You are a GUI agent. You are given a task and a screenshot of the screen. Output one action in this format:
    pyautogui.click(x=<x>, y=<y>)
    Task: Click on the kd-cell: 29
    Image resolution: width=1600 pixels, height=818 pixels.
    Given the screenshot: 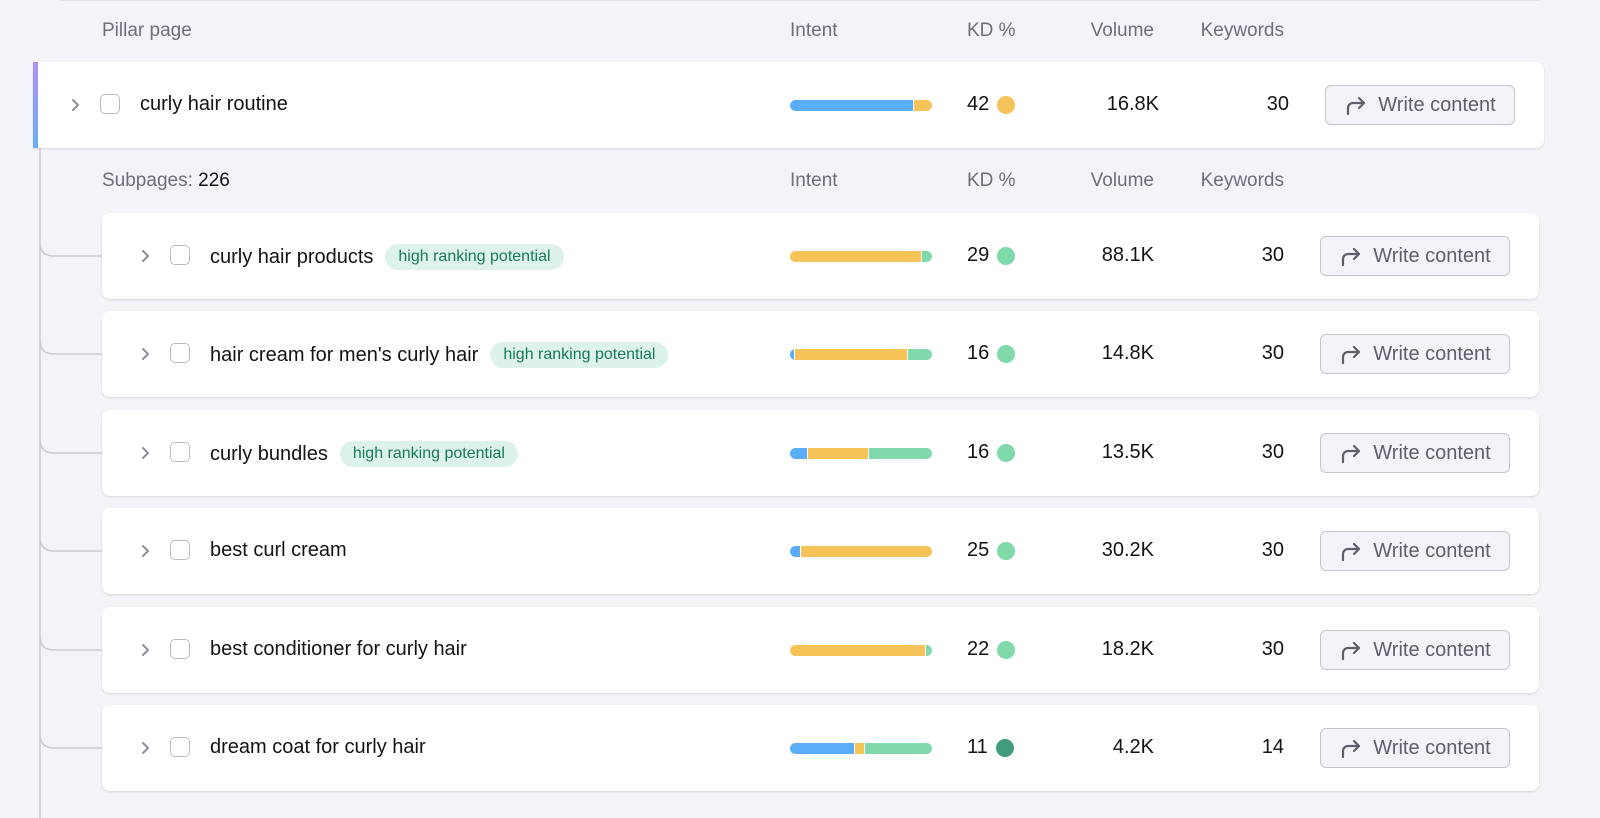 What is the action you would take?
    pyautogui.click(x=991, y=255)
    